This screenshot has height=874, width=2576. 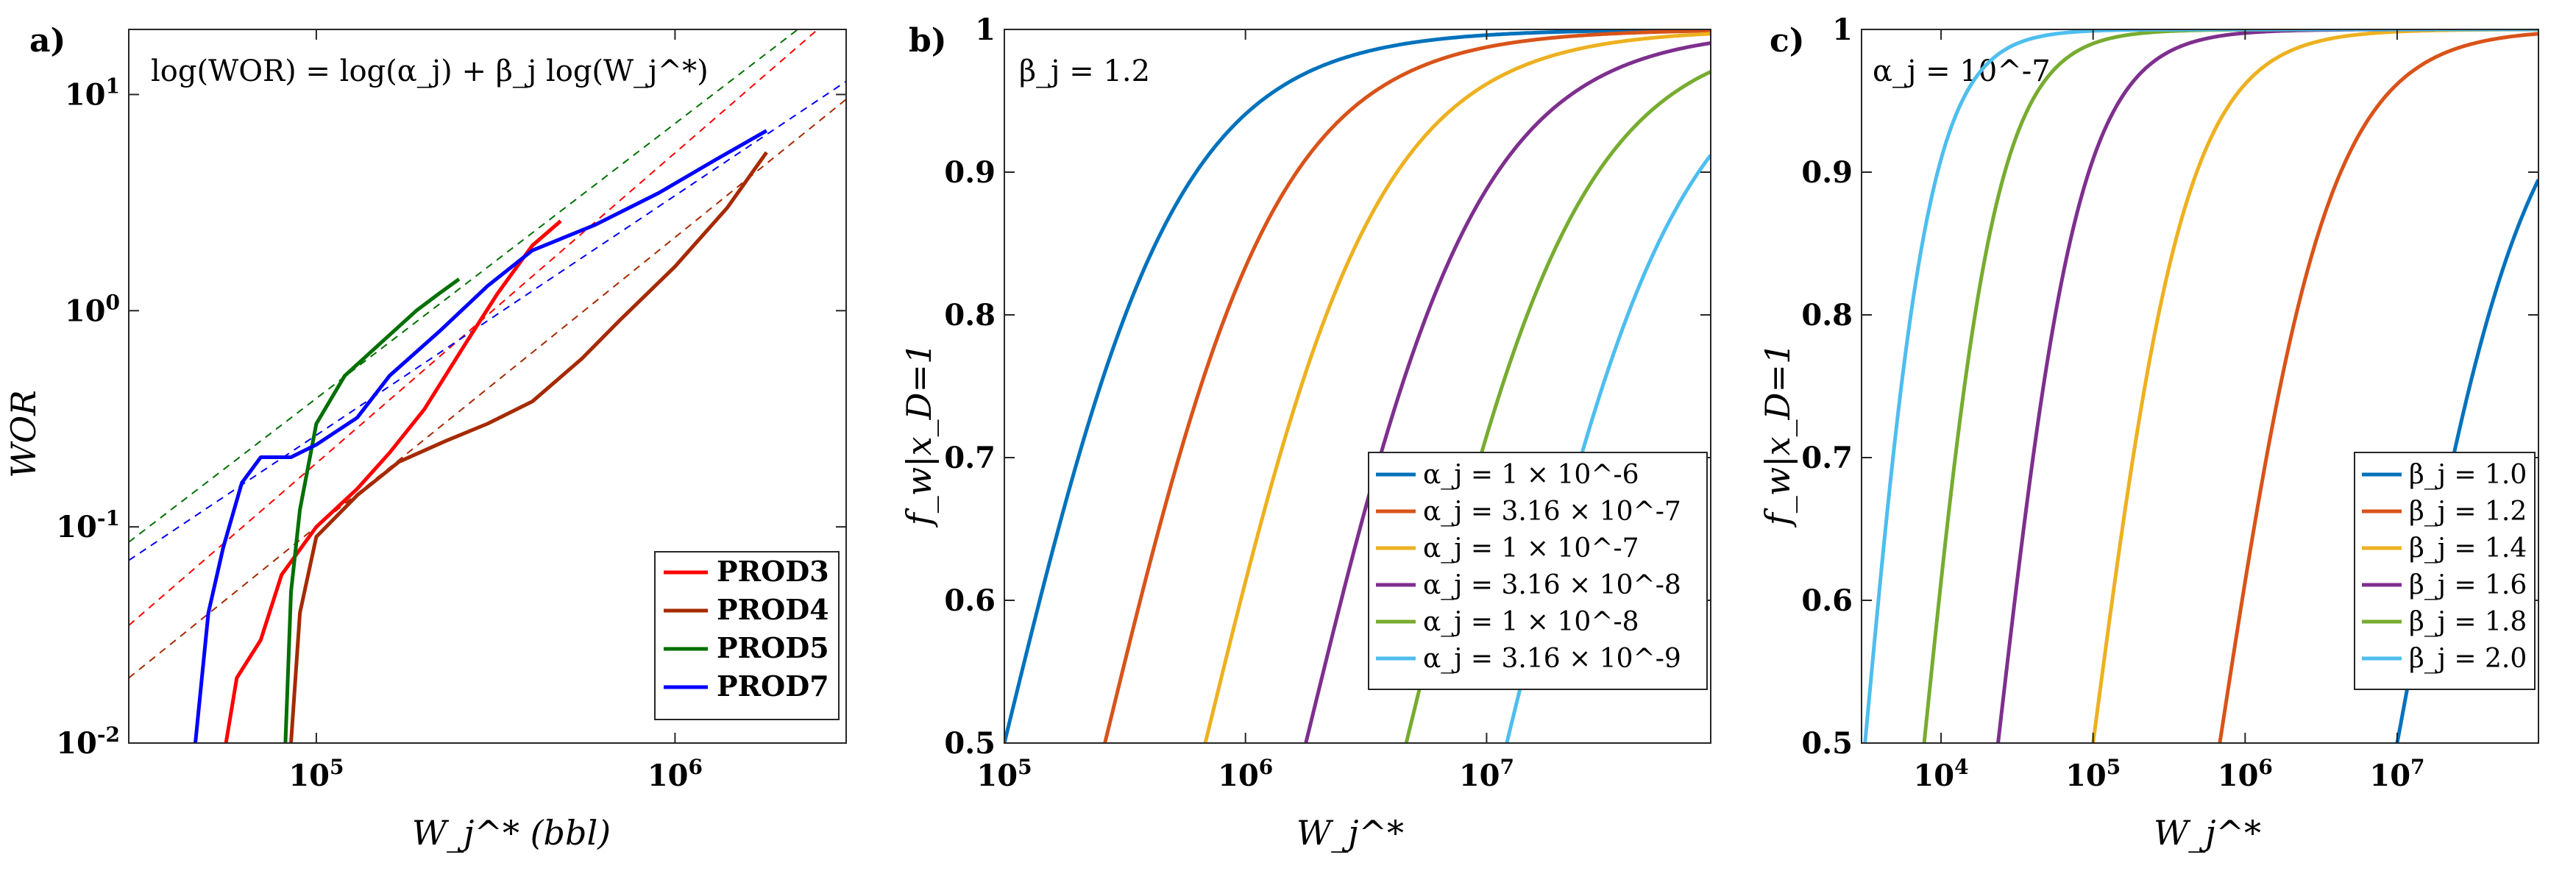 What do you see at coordinates (2468, 659) in the screenshot?
I see `panel-c-legend-label: β_j = 2.0` at bounding box center [2468, 659].